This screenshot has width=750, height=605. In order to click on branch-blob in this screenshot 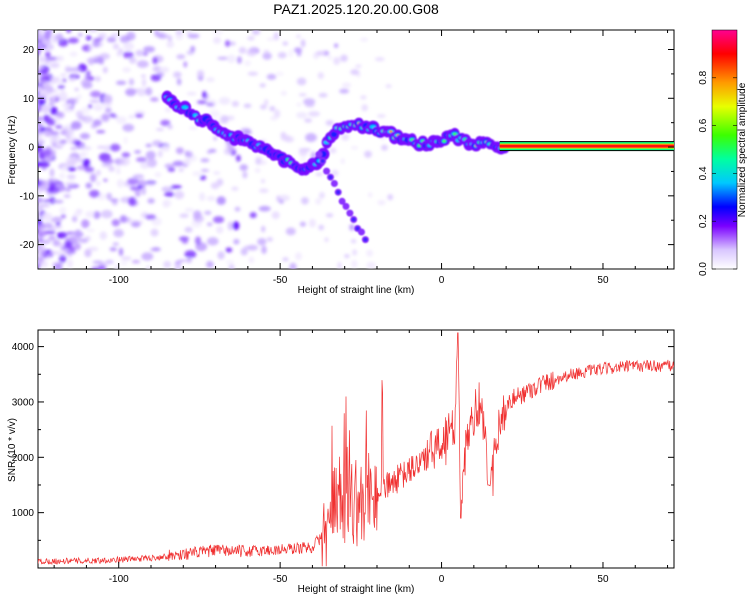, I will do `click(319, 154)`.